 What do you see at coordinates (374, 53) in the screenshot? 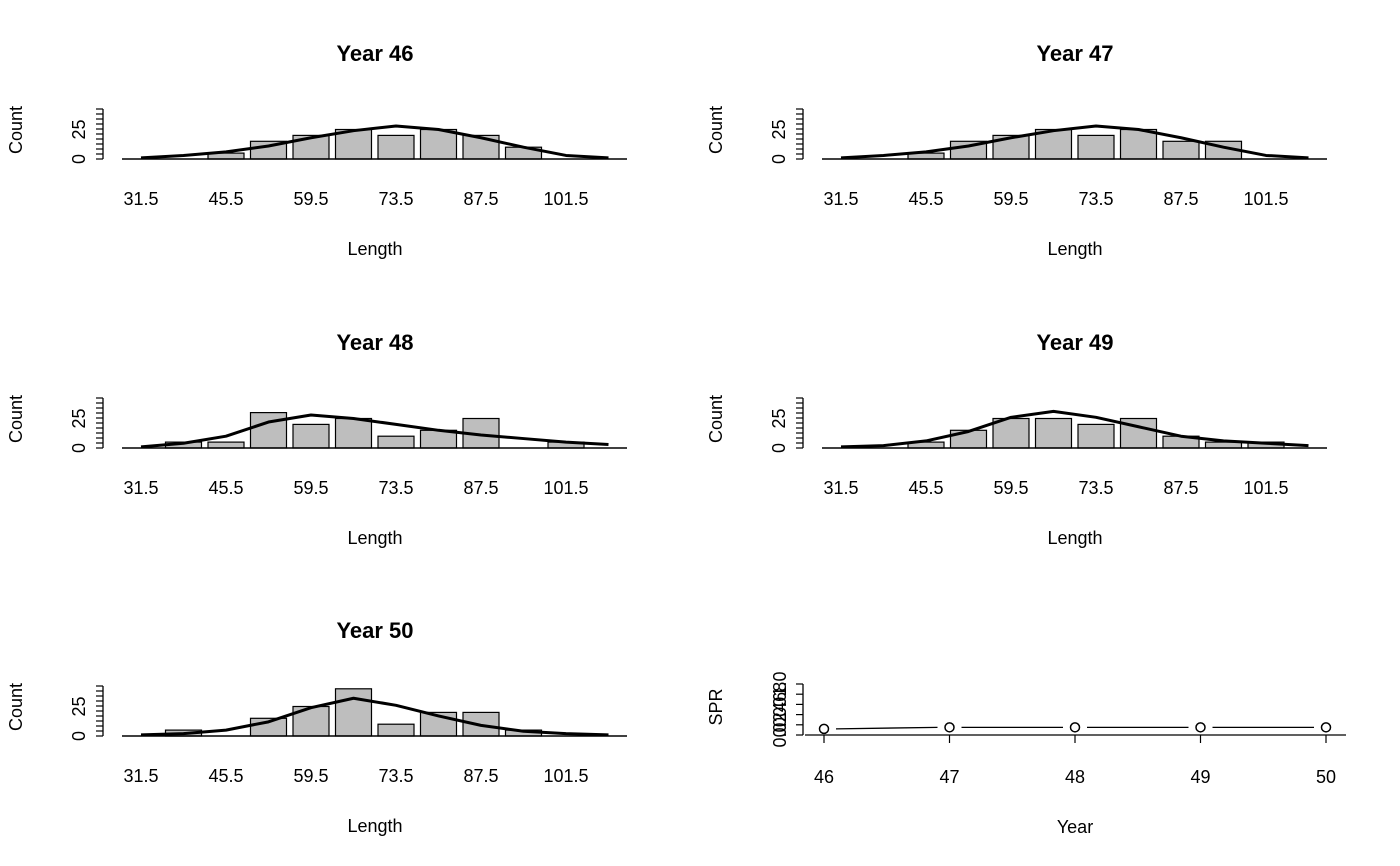
I see `chart-title: Year 46` at bounding box center [374, 53].